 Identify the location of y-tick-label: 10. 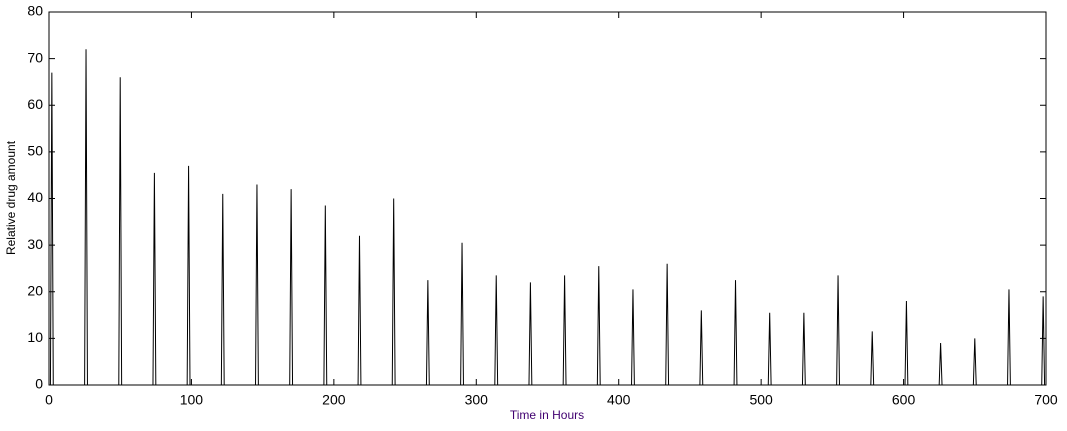
(35, 337).